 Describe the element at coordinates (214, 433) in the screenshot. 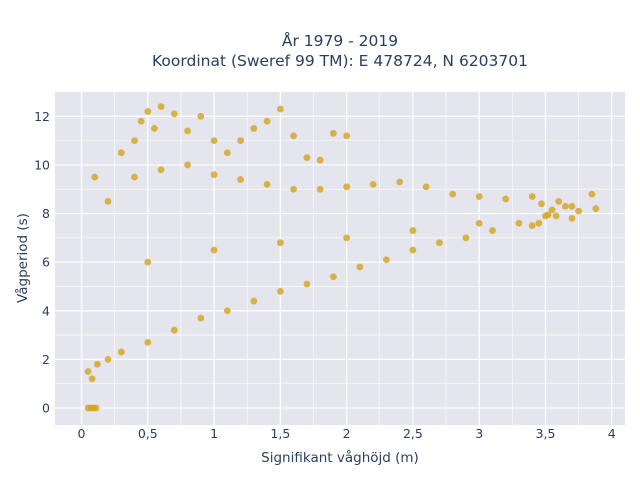

I see `x-tick-label: 1` at that location.